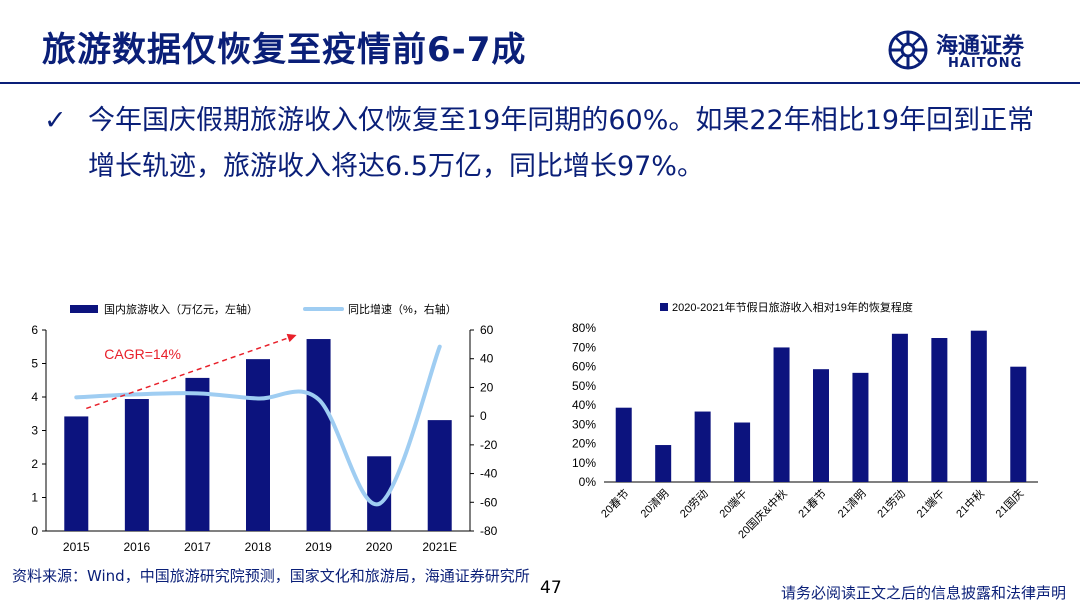 This screenshot has height=608, width=1080. What do you see at coordinates (483, 416) in the screenshot?
I see `right-tick-label: 0` at bounding box center [483, 416].